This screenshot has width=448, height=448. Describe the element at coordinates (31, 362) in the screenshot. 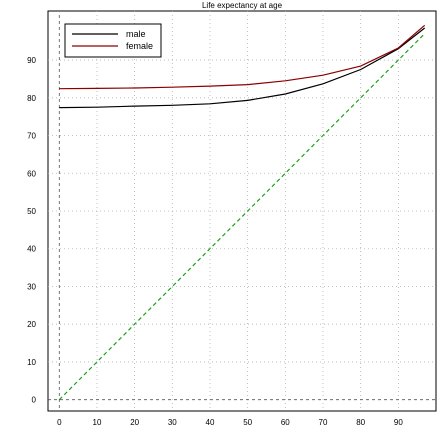

I see `y-tick-label: 10` at that location.